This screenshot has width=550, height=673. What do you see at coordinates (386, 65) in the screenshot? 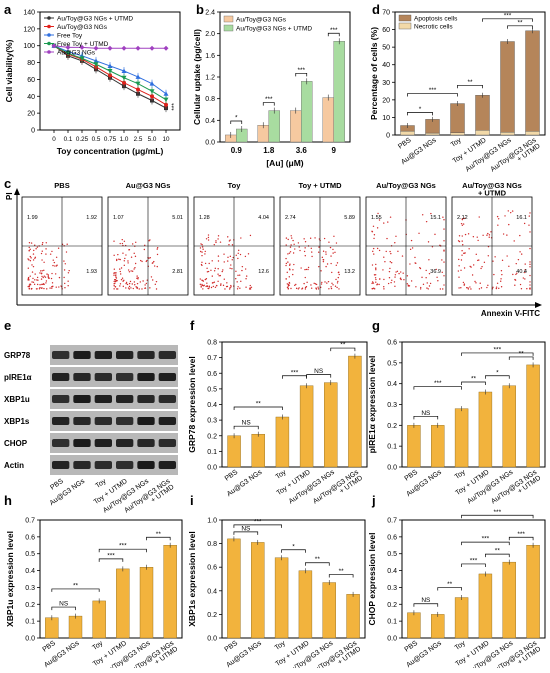
I see `y-tick-label: 40` at bounding box center [386, 65].